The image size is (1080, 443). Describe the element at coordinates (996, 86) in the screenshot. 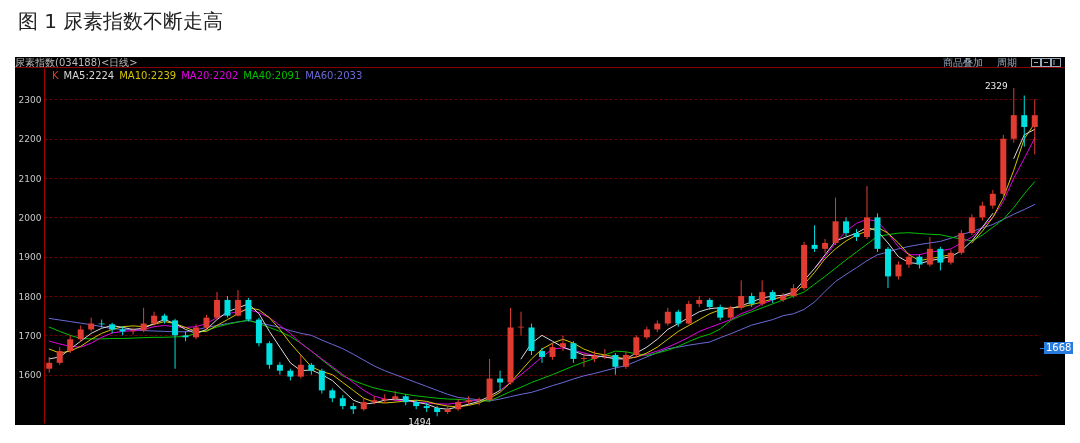

I see `annotation: 2329` at that location.